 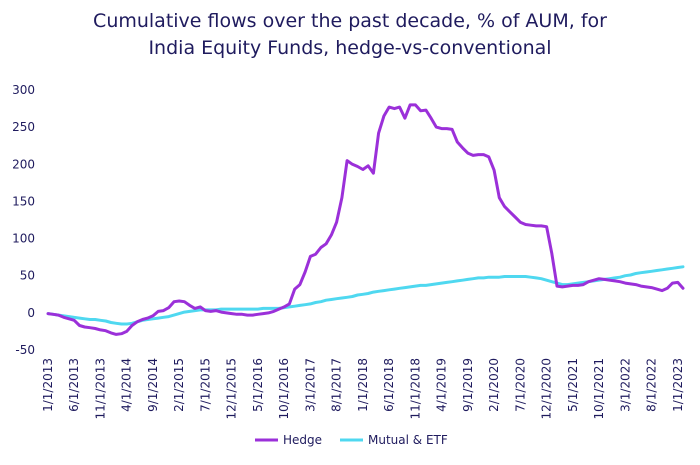 I want to click on y-tick-label: 200, so click(x=23, y=164).